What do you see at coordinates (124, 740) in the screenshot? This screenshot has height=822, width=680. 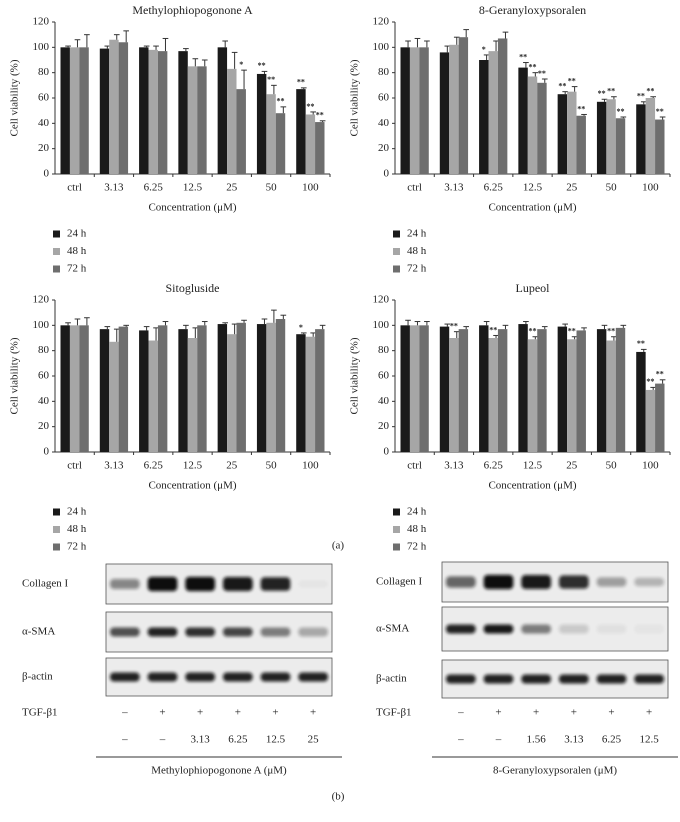 I see `dose-label: –` at bounding box center [124, 740].